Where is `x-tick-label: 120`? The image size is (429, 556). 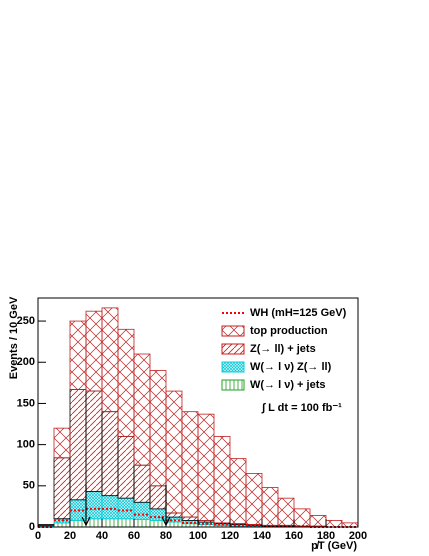
x-tick-label: 120 is located at coordinates (230, 536).